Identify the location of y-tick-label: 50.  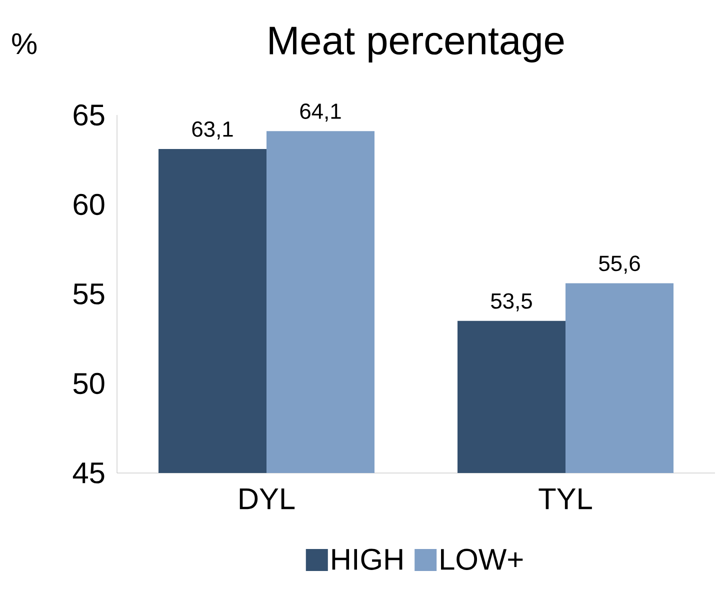
(88, 383).